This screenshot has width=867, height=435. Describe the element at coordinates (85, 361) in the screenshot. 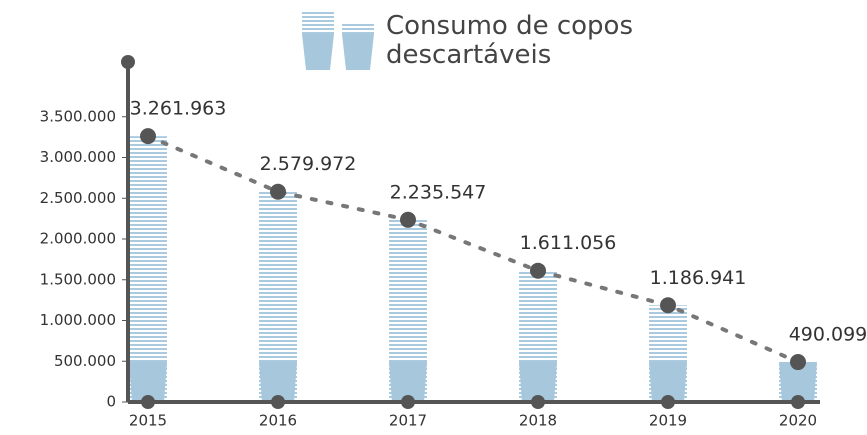

I see `y-tick-label: 500.000` at that location.